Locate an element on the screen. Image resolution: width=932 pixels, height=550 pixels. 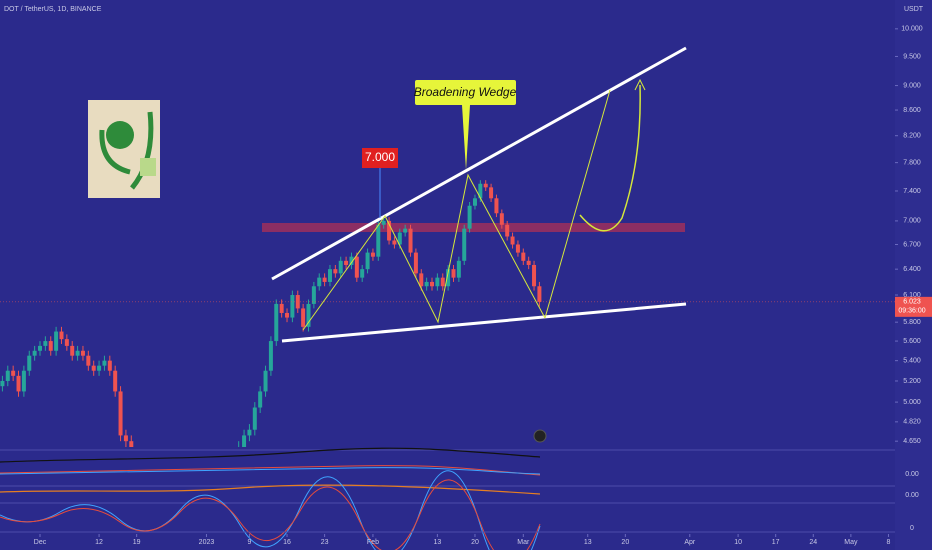
pattern-callout-text: Broadening Wedge is located at coordinates (465, 92).